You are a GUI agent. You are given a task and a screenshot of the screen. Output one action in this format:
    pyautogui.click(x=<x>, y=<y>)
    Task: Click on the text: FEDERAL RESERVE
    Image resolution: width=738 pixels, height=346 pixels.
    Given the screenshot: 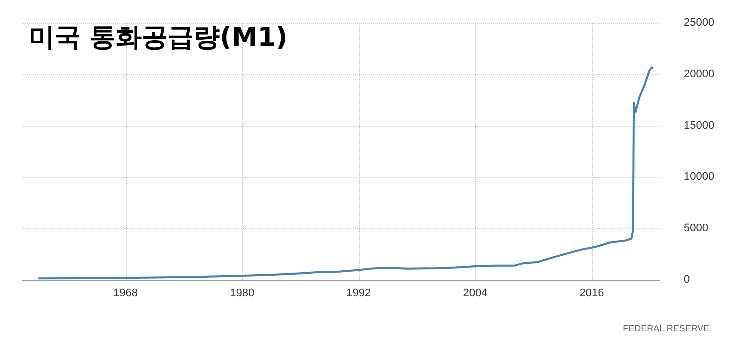 What is the action you would take?
    pyautogui.click(x=666, y=329)
    